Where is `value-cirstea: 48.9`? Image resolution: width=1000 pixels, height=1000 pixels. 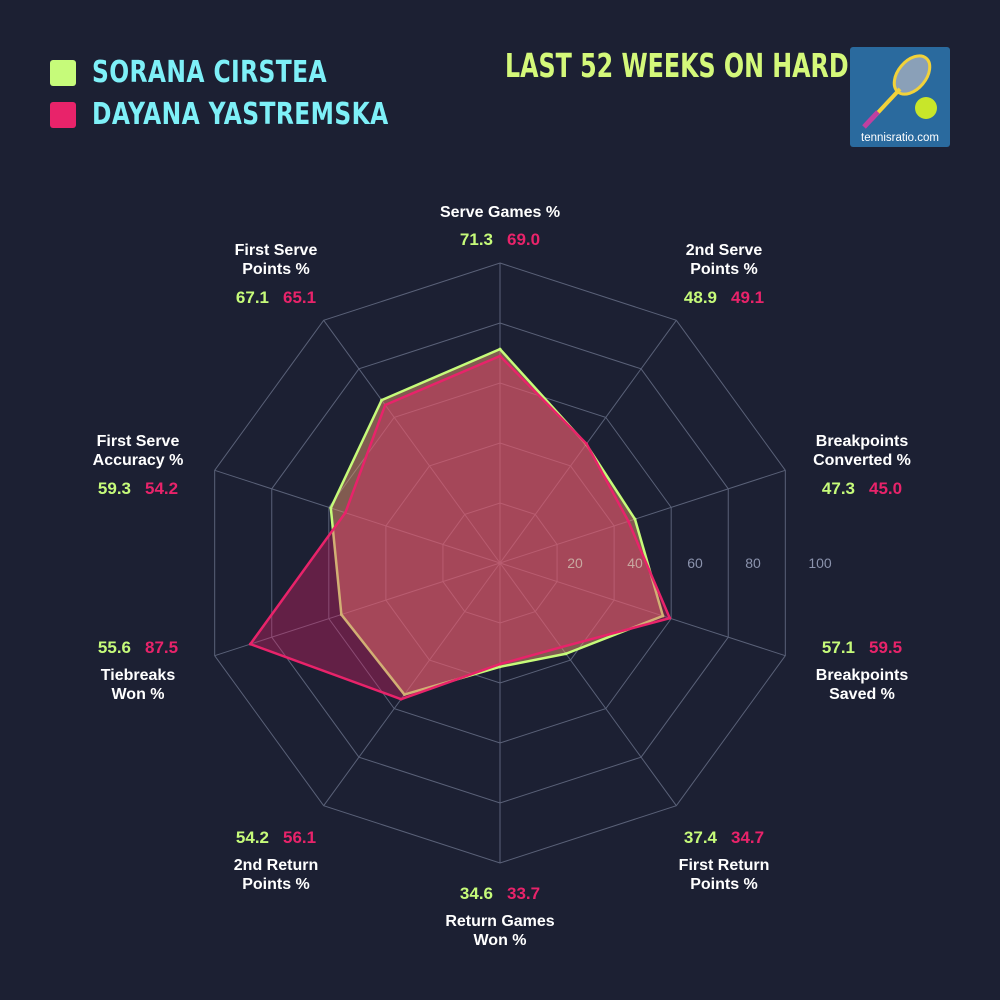
value-cirstea: 48.9 is located at coordinates (700, 297).